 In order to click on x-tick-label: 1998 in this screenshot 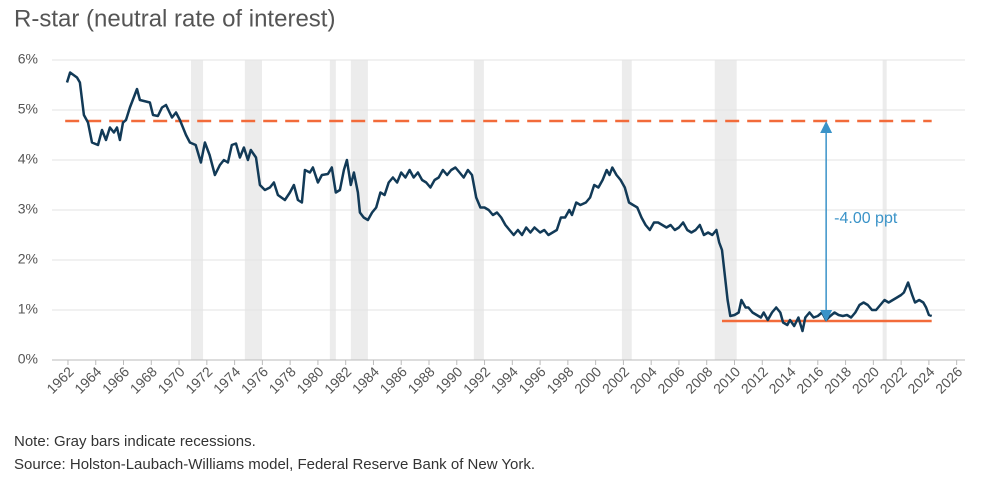, I will do `click(559, 379)`.